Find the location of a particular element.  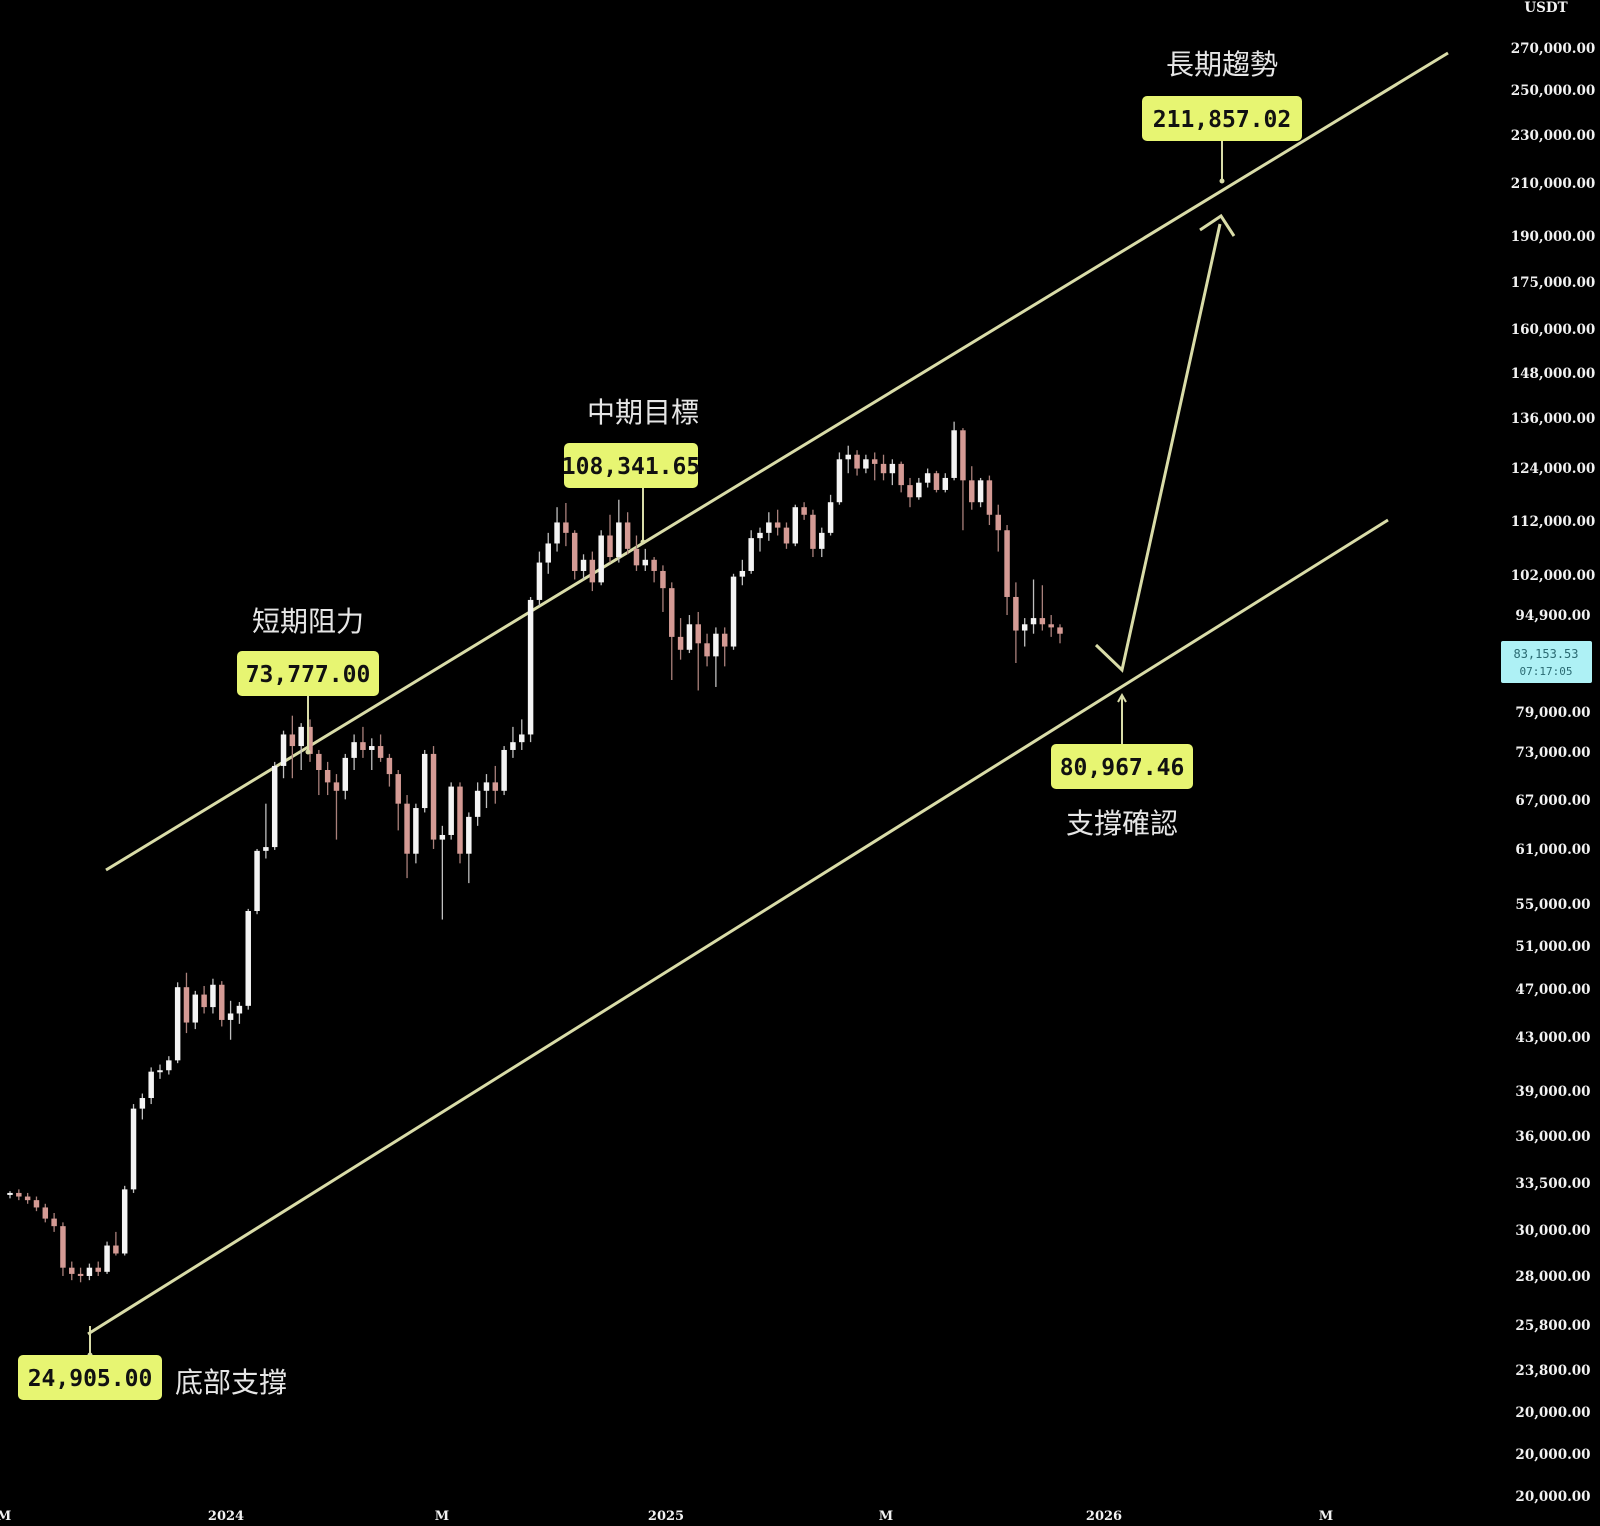

y-tick-label: 148,000.00 is located at coordinates (1553, 374).